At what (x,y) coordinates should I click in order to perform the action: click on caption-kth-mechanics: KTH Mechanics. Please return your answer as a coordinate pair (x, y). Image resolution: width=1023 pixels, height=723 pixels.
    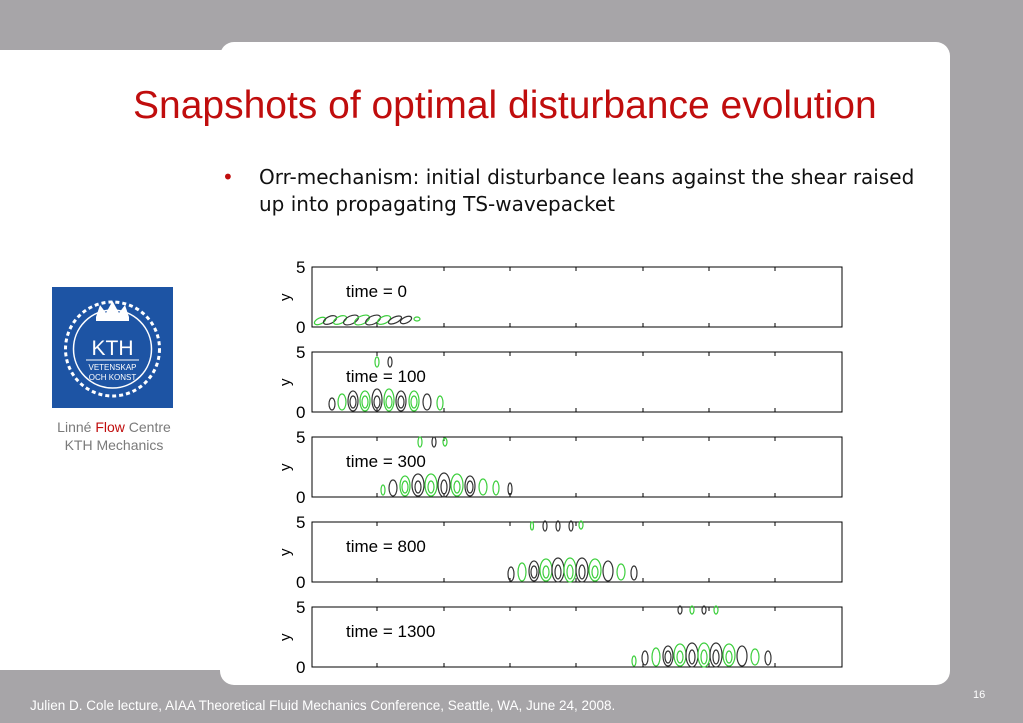
    Looking at the image, I should click on (114, 445).